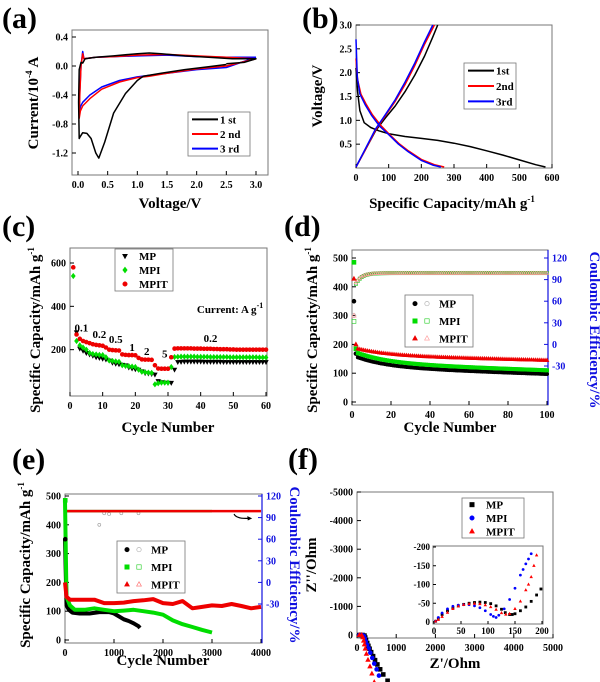 The height and width of the screenshot is (682, 600). I want to click on panel-f-point-mpi, so click(379, 675).